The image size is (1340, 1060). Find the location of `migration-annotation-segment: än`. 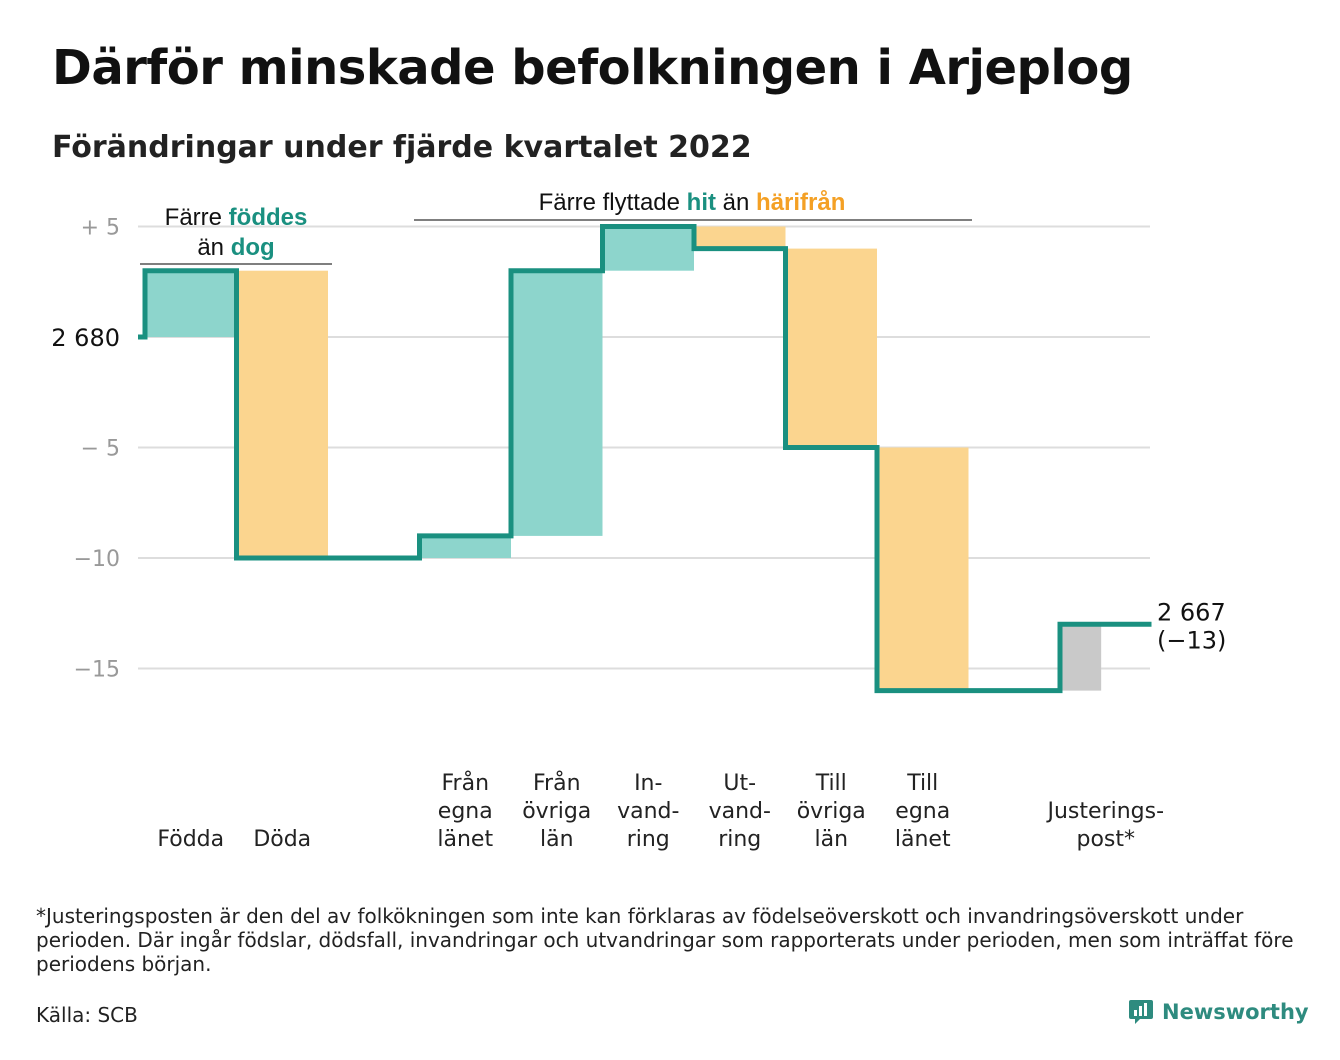

migration-annotation-segment: än is located at coordinates (736, 202).